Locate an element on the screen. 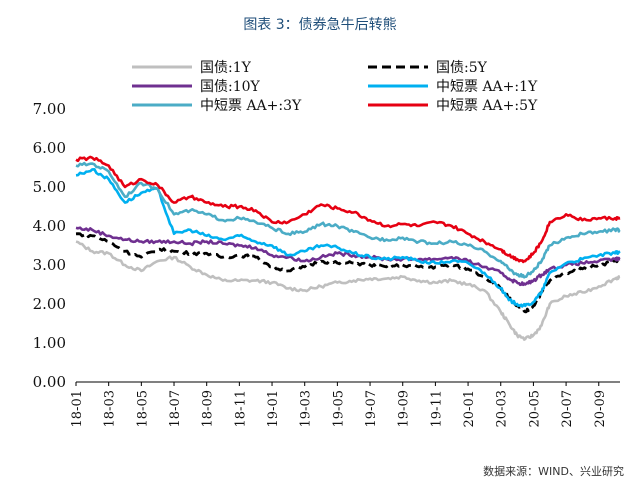 This screenshot has height=488, width=640. x-tick-label: 18-01 is located at coordinates (77, 408).